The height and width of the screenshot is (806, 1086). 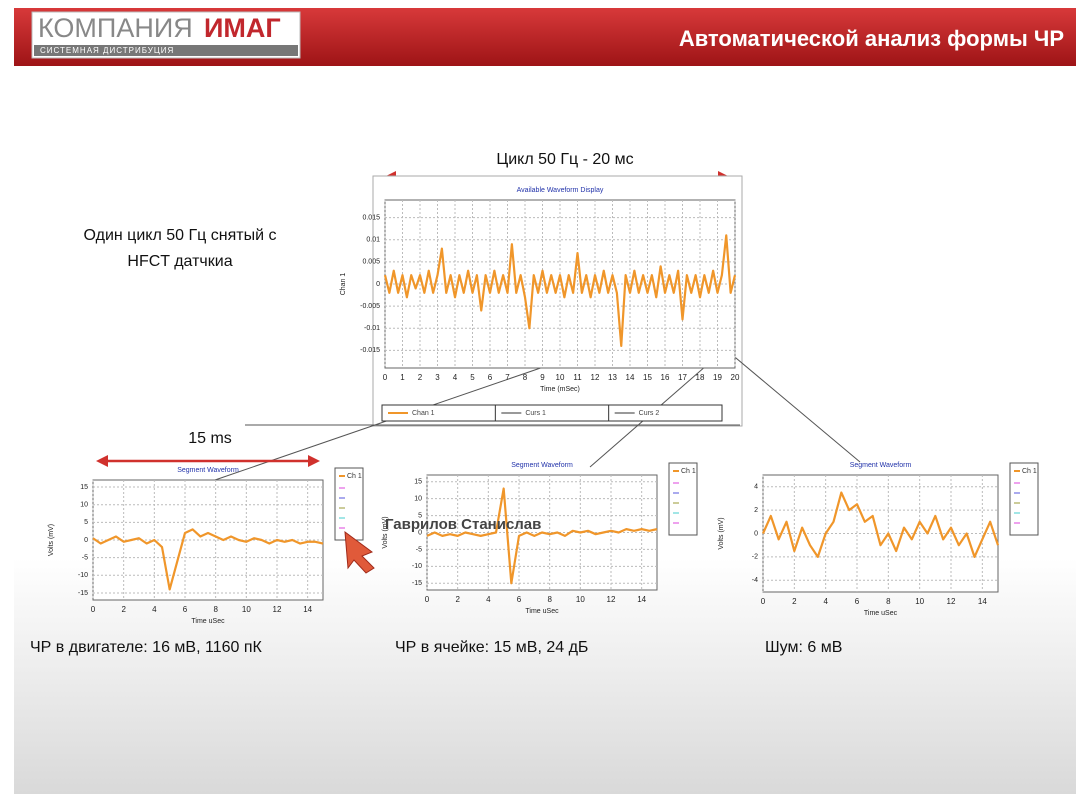 What do you see at coordinates (180, 235) in the screenshot?
I see `one-cycle-line: Один цикл 50 Гц снятый с` at bounding box center [180, 235].